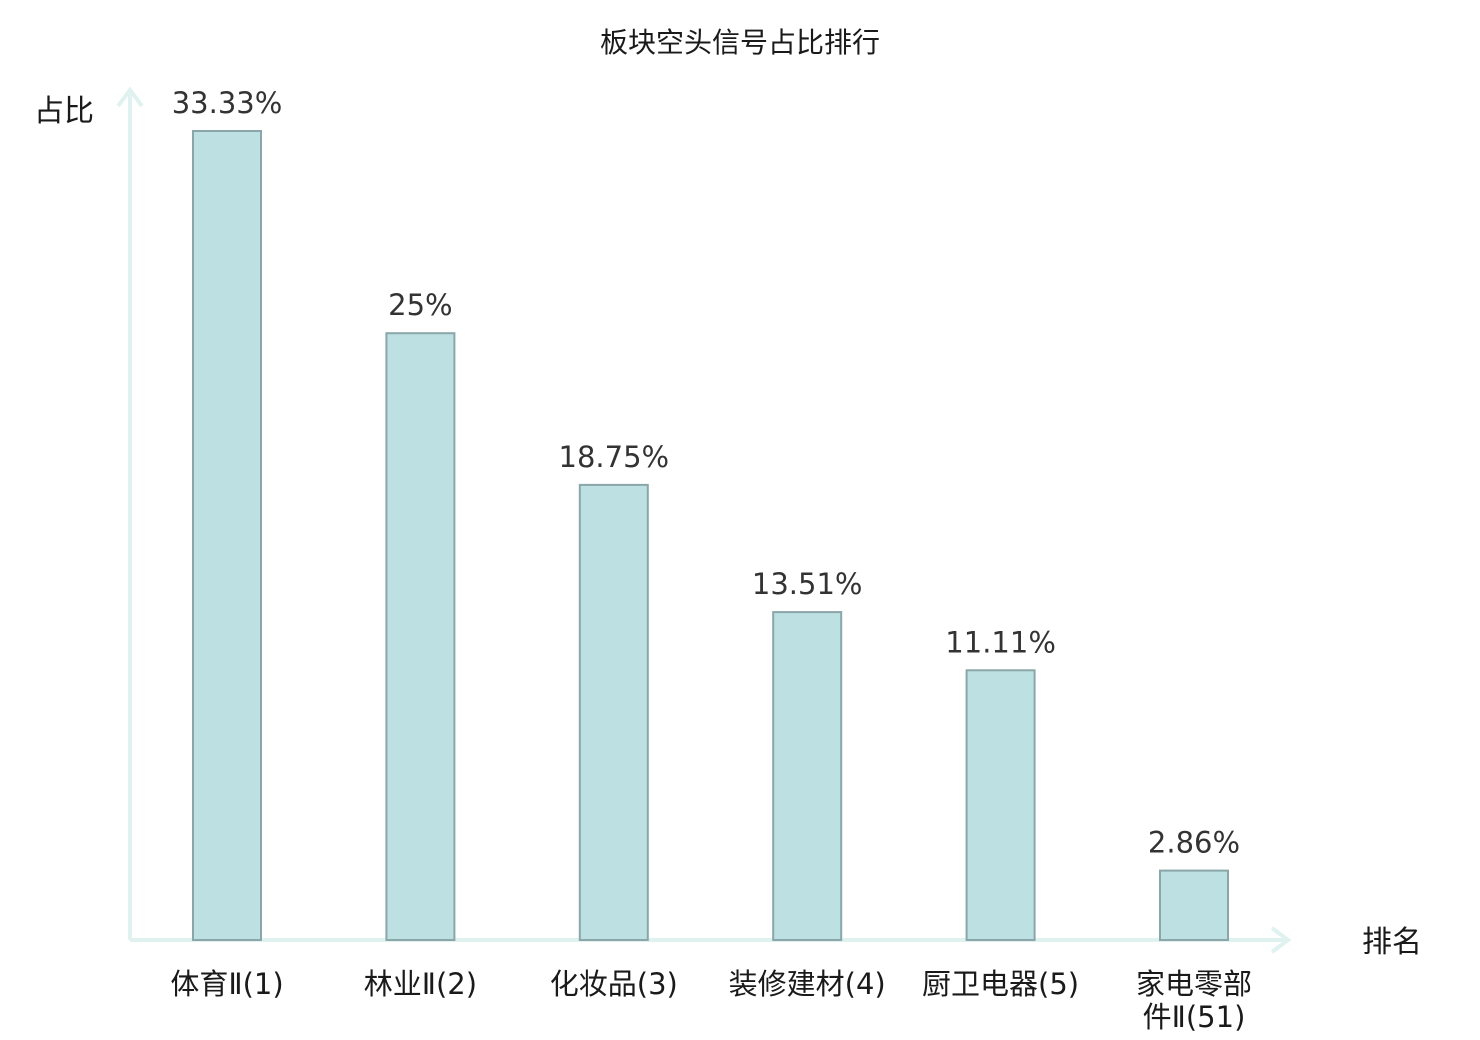  What do you see at coordinates (614, 984) in the screenshot?
I see `category-label-3: 化妆品(3)` at bounding box center [614, 984].